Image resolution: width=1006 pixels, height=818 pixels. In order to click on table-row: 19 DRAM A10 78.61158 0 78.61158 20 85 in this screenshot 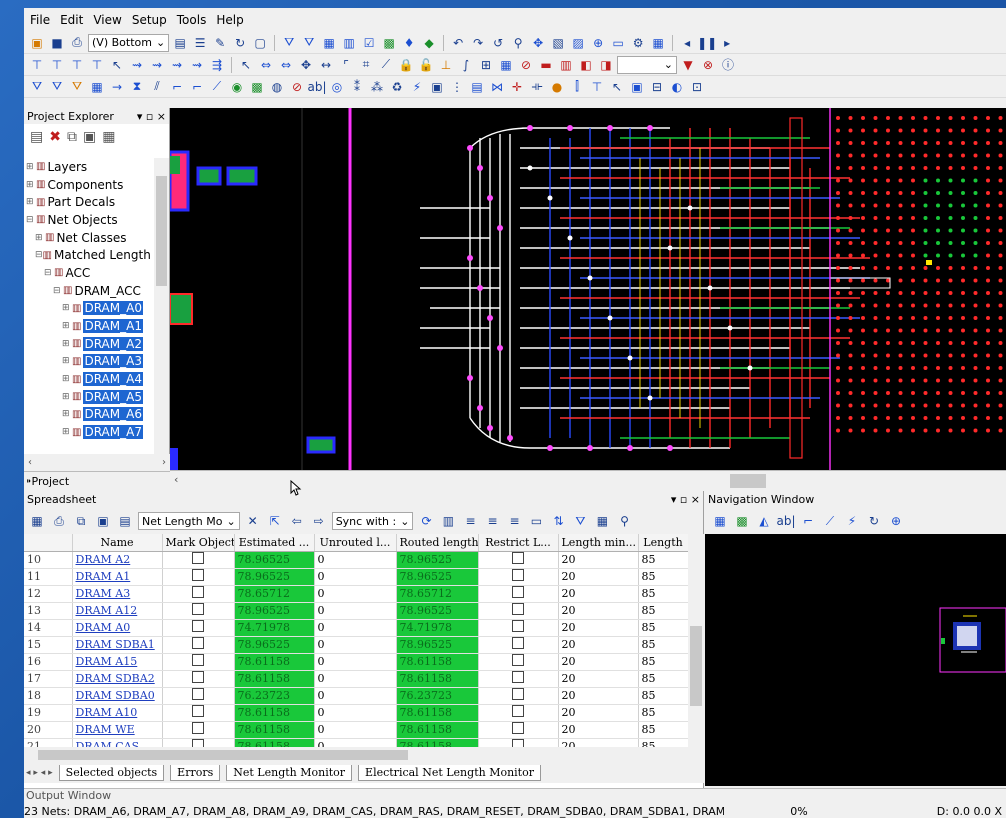, I will do `click(356, 713)`.